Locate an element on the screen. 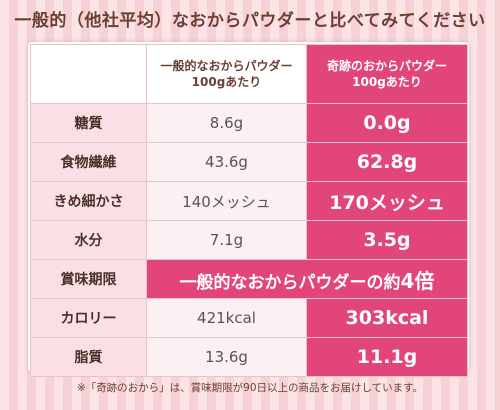 This screenshot has height=410, width=500. row-label-moisture: 水分 is located at coordinates (88, 240).